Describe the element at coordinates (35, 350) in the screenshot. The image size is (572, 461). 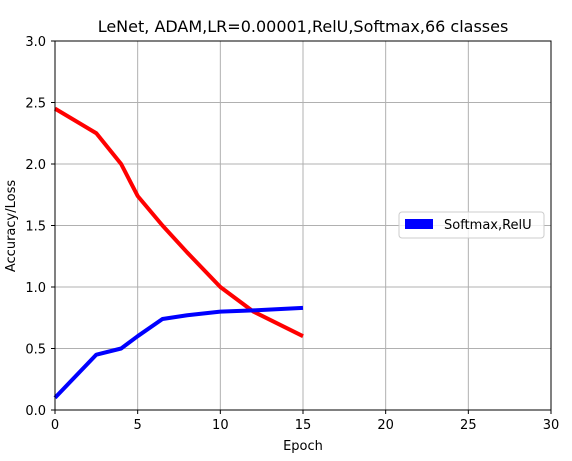
I see `y-tick-label: 0.5` at that location.